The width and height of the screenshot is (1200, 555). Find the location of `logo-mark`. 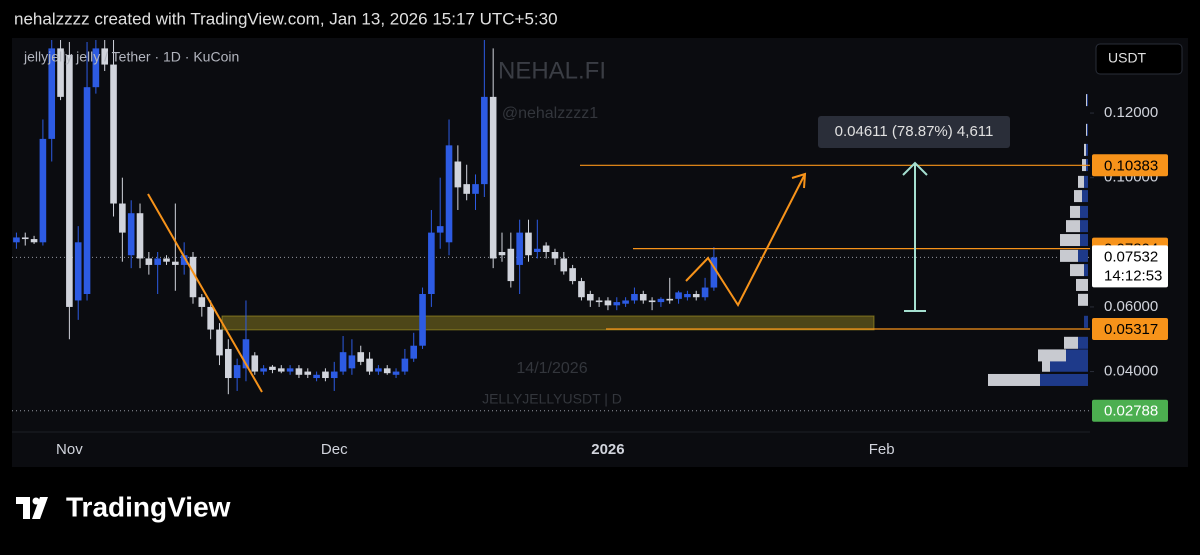

logo-mark is located at coordinates (32, 508).